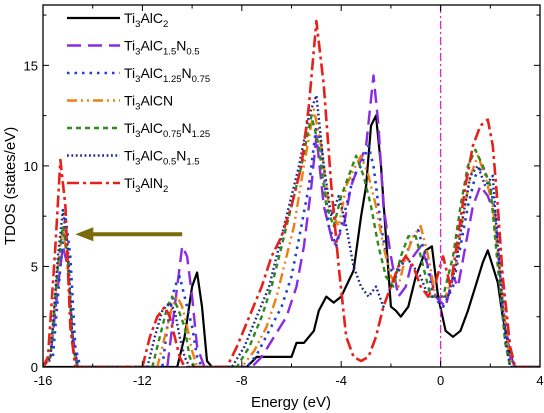  Describe the element at coordinates (341, 380) in the screenshot. I see `x-tick-label: -4` at that location.